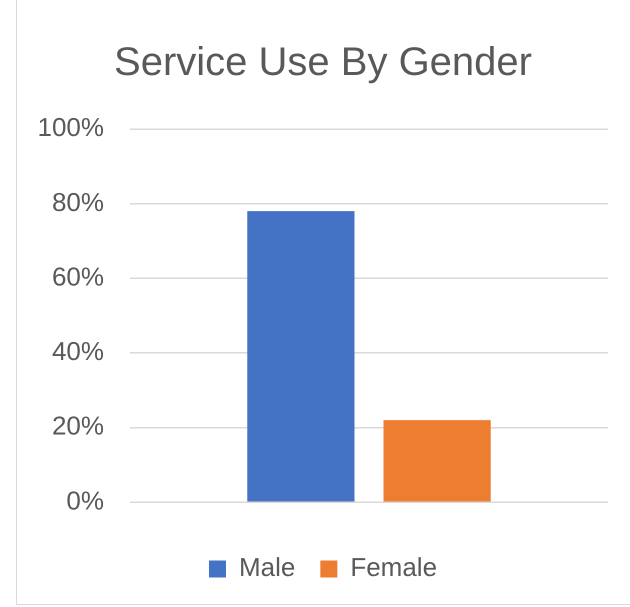  Describe the element at coordinates (71, 127) in the screenshot. I see `y-tick-label: 100%` at that location.